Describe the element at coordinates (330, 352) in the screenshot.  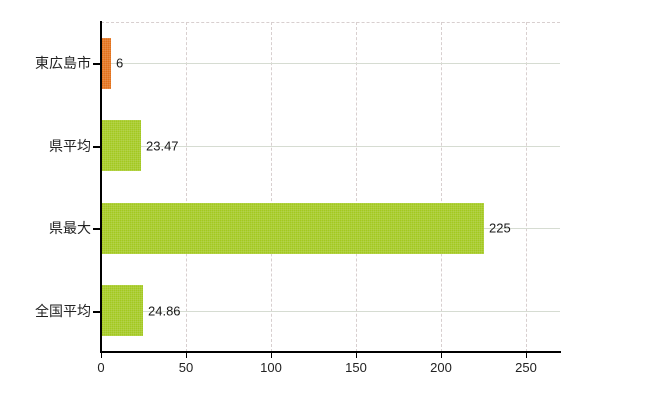
I see `x-axis-line` at that location.